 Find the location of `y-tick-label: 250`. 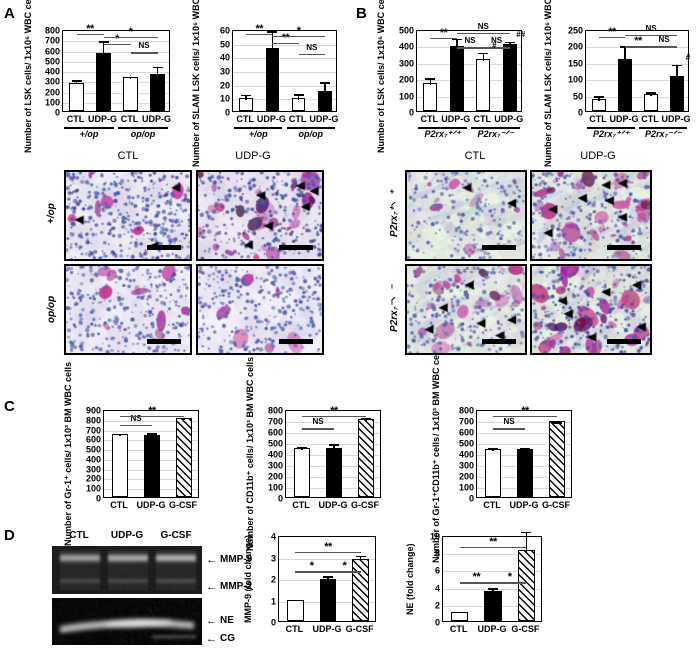

y-tick-label: 250 is located at coordinates (575, 30).